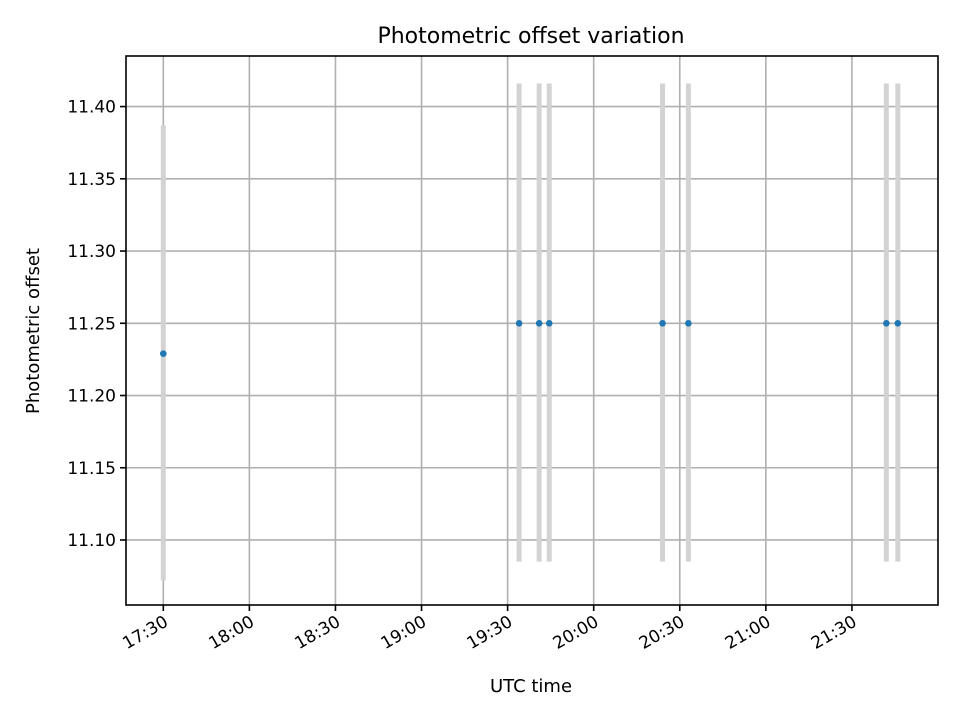 This screenshot has width=960, height=720. What do you see at coordinates (231, 633) in the screenshot?
I see `x-tick-label: 18:00` at bounding box center [231, 633].